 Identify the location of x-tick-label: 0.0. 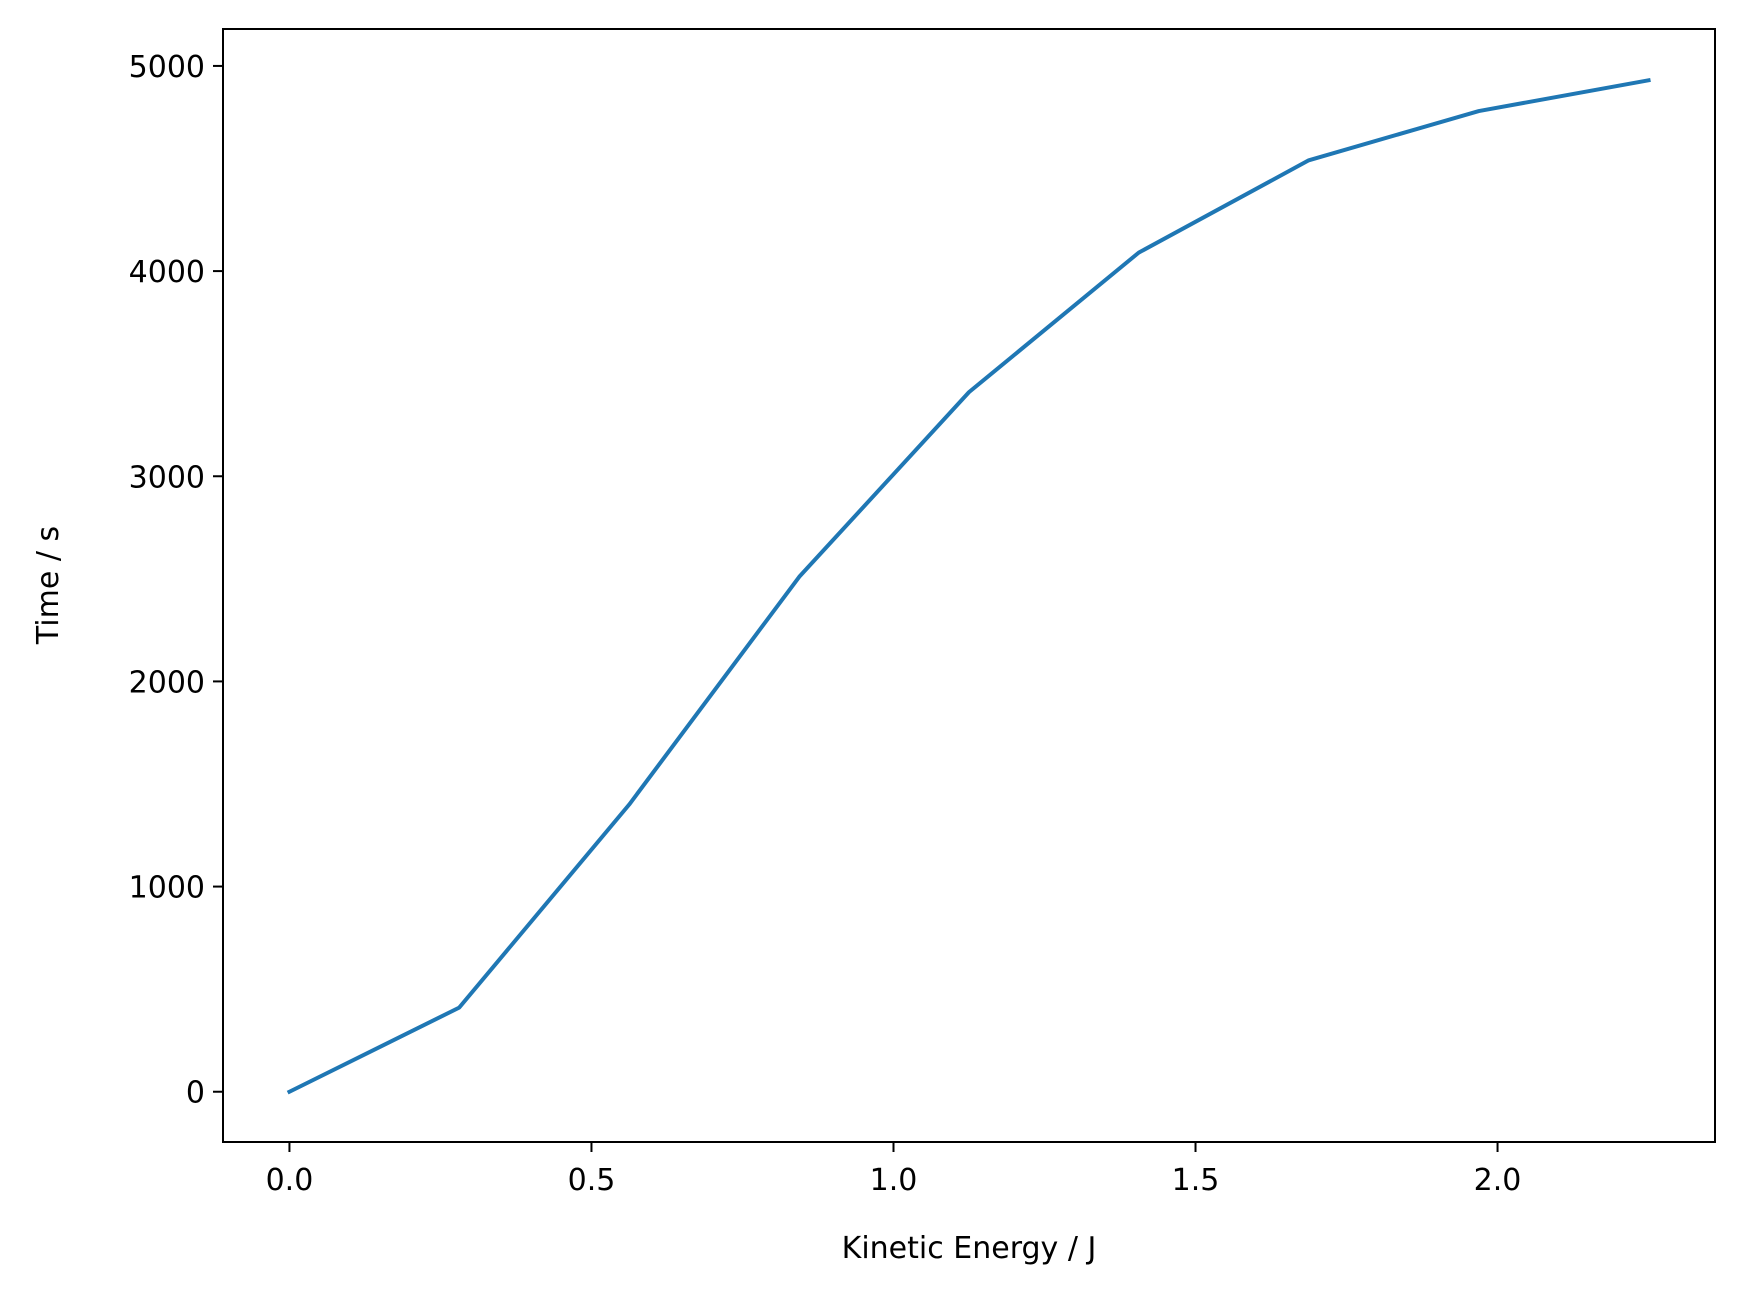
(290, 1180).